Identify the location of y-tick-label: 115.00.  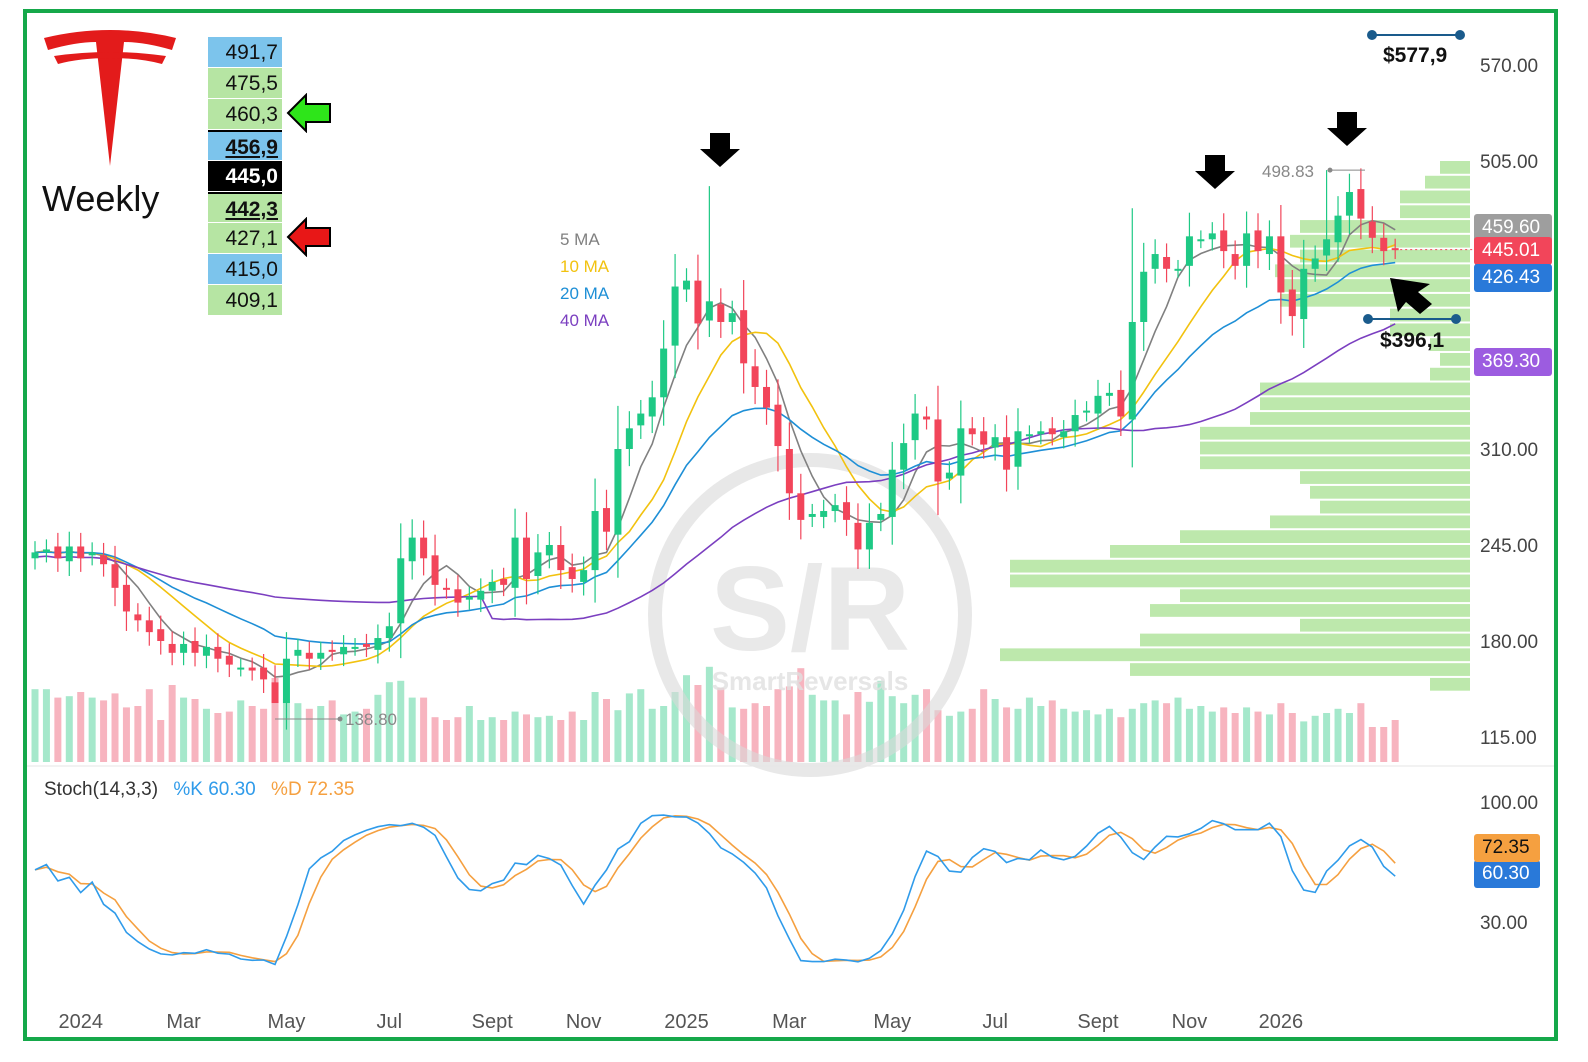
(1508, 738).